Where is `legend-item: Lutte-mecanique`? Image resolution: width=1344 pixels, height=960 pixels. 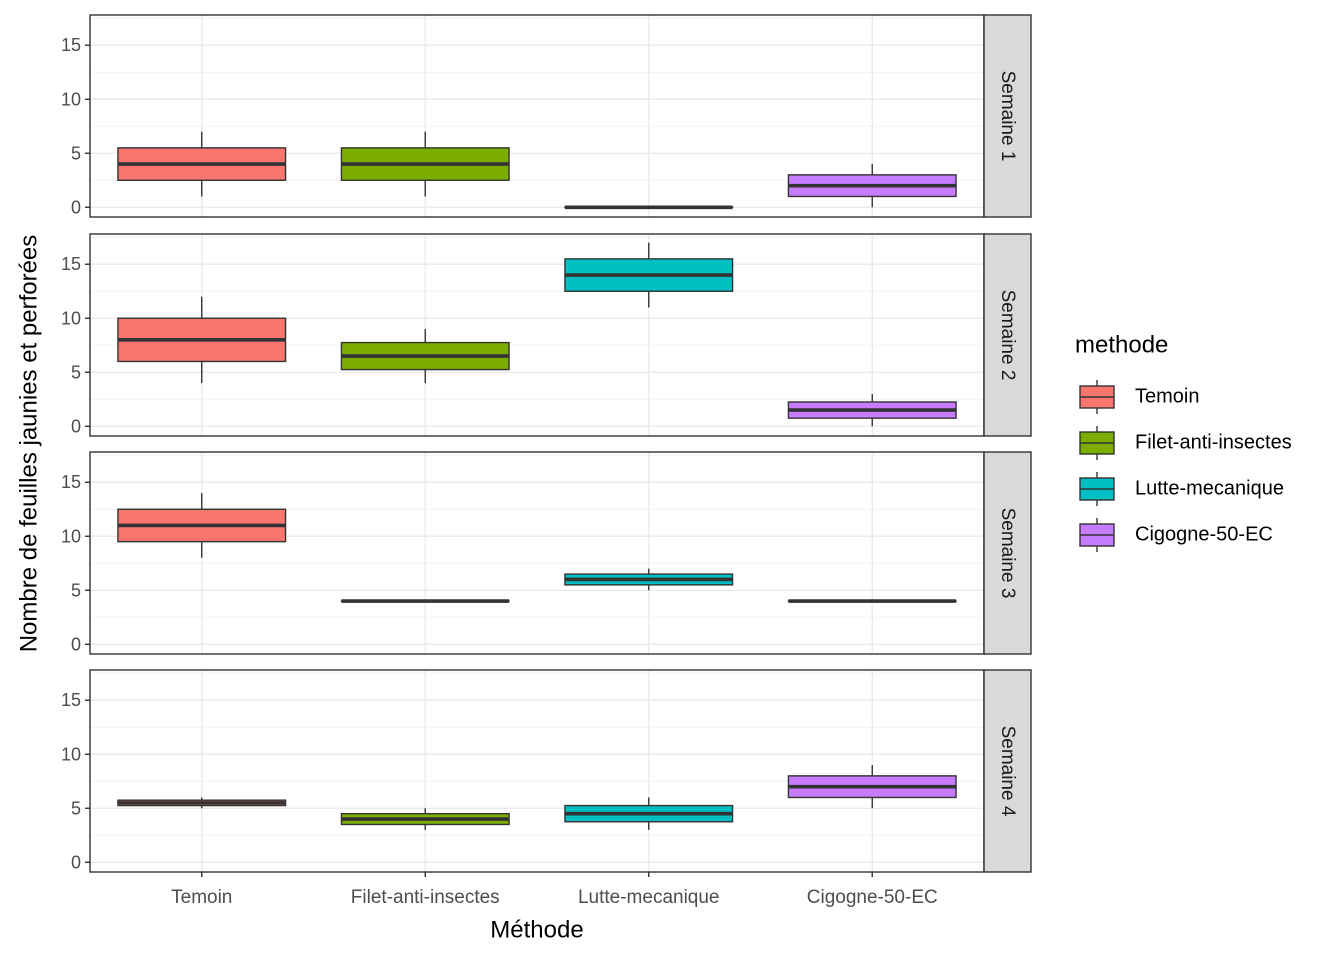 legend-item: Lutte-mecanique is located at coordinates (1181, 489).